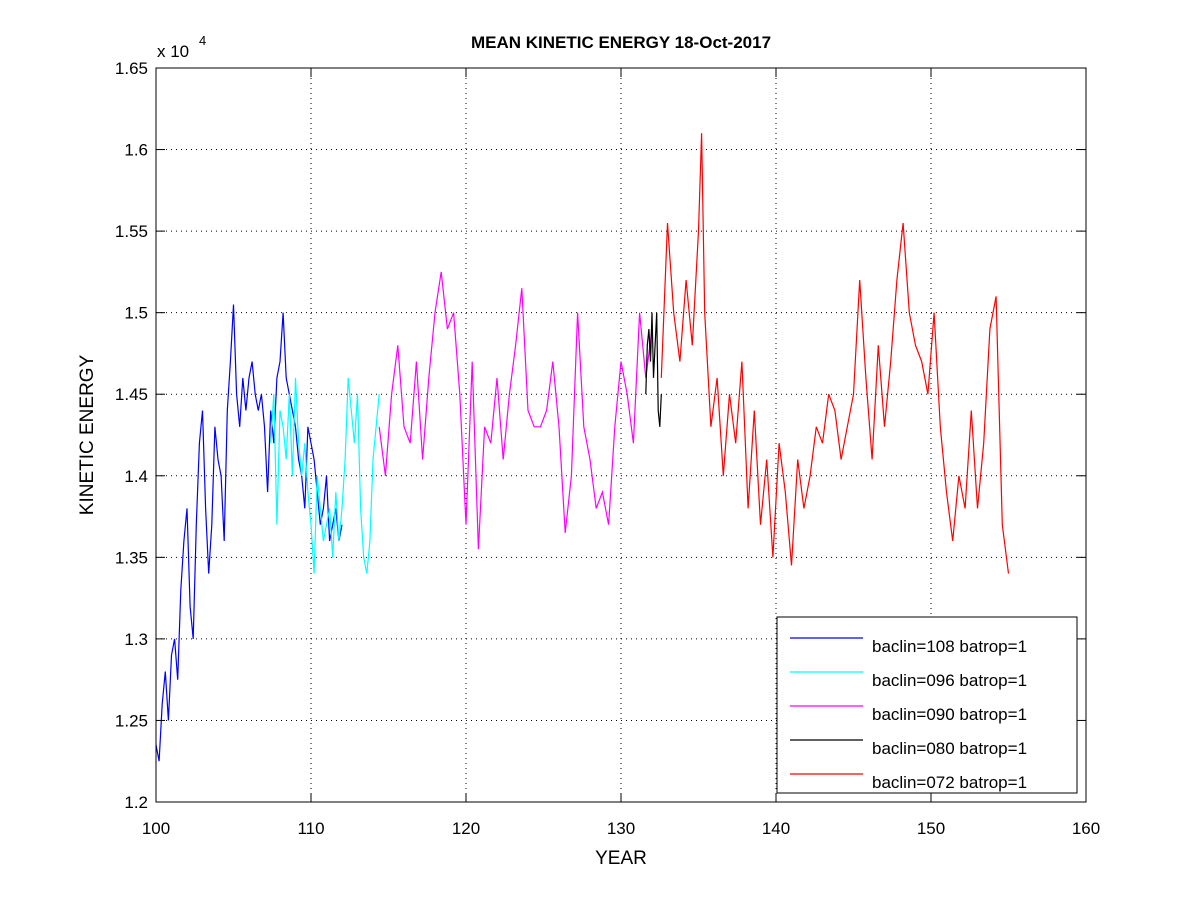 This screenshot has width=1200, height=901. I want to click on y-tick-label: 1.65, so click(131, 68).